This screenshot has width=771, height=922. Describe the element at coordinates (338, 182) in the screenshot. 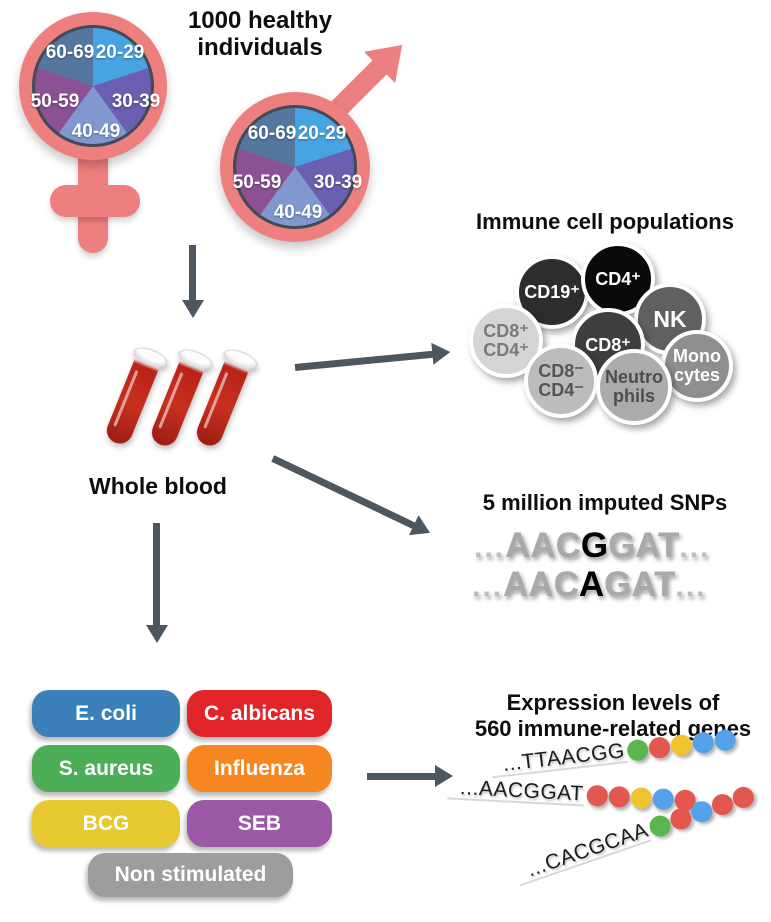

I see `male-pie-label-30-39: 30-39` at that location.